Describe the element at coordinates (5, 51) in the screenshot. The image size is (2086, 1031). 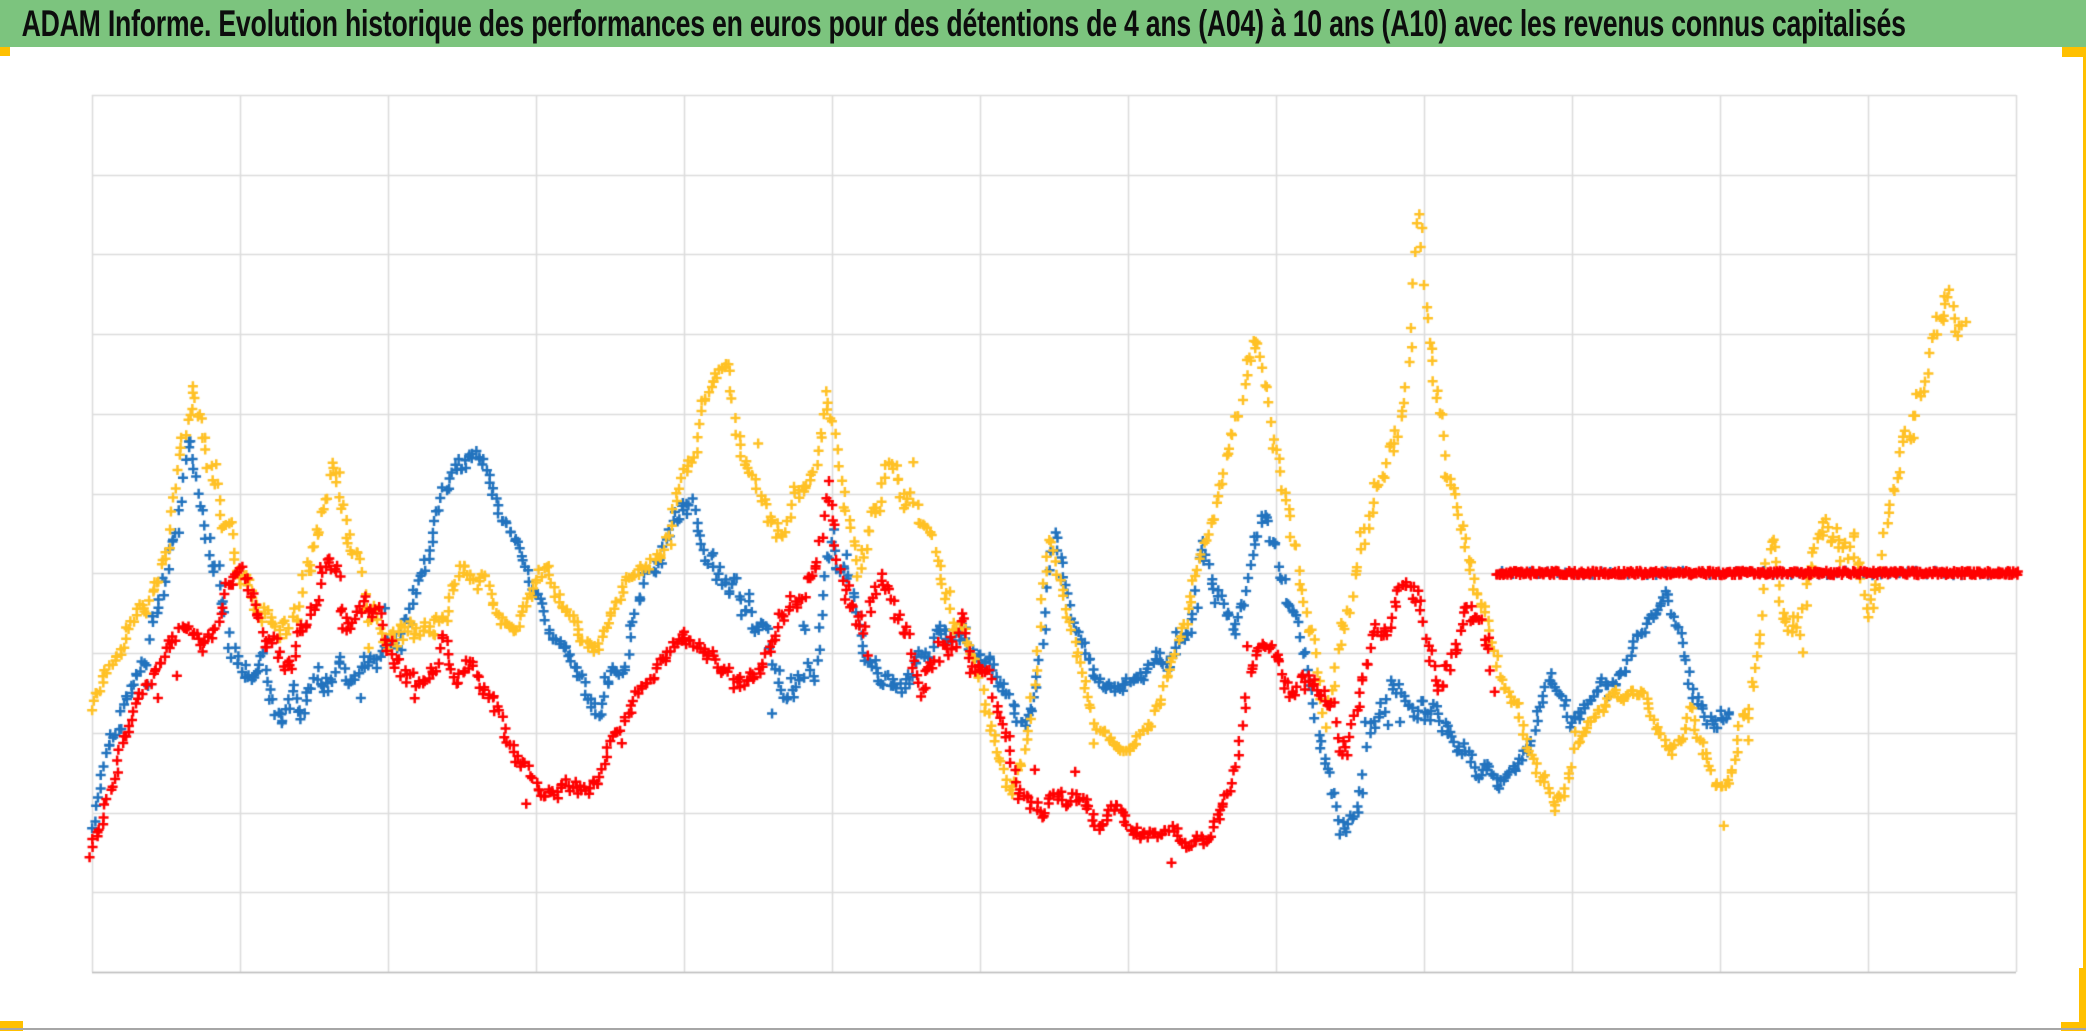
I see `selection-handle-top-left` at that location.